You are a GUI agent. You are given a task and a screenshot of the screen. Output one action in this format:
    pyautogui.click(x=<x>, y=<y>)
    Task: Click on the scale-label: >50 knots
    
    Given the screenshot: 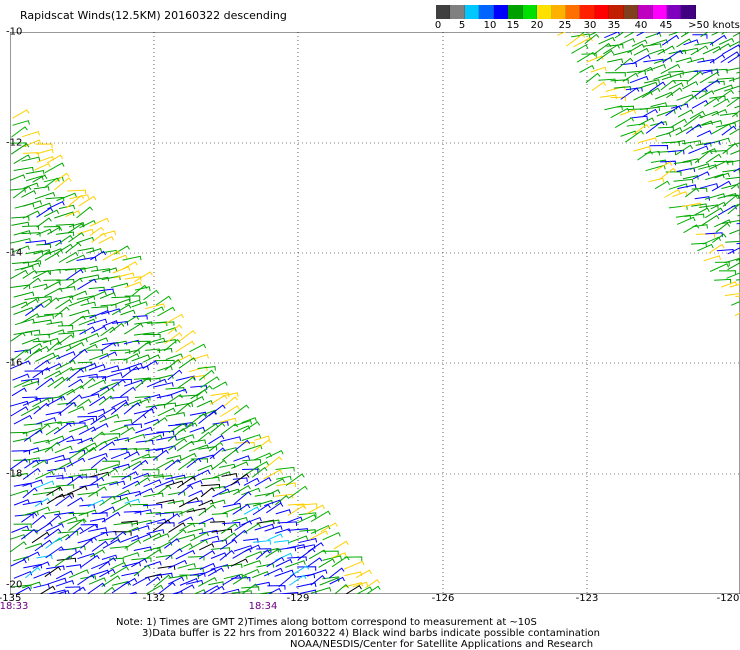 What is the action you would take?
    pyautogui.click(x=714, y=25)
    